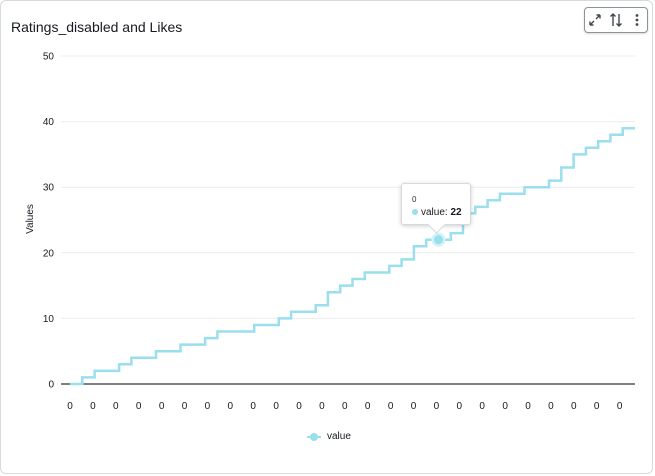  Describe the element at coordinates (49, 319) in the screenshot. I see `y-tick-label: 10` at that location.